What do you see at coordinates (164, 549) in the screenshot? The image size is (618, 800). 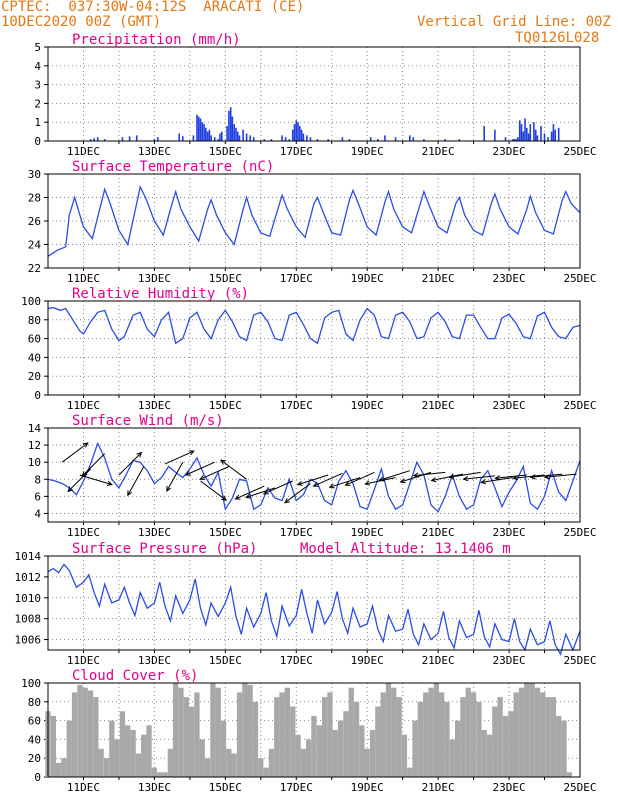 I see `pressure-title: Surface Pressure (hPa)` at bounding box center [164, 549].